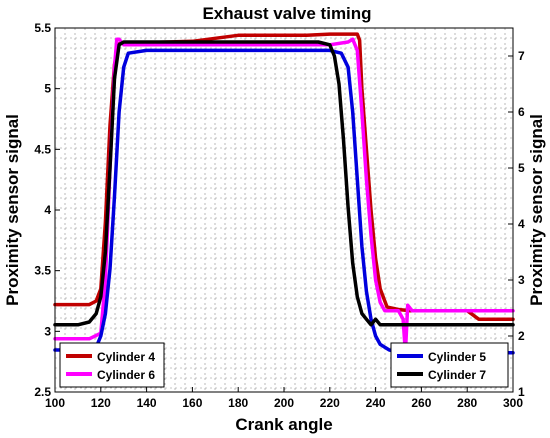 The height and width of the screenshot is (438, 550). Describe the element at coordinates (521, 56) in the screenshot. I see `y-tick-label-right: 7` at that location.